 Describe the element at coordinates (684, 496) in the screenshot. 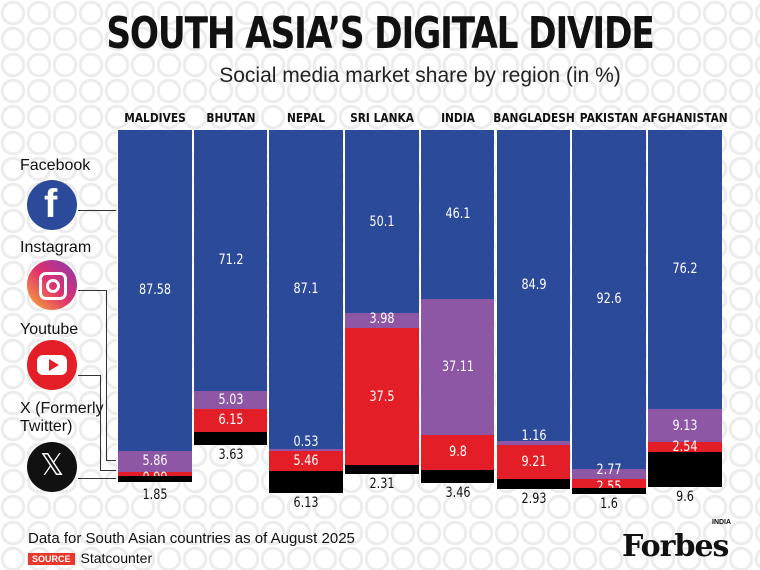

I see `value-label-x: 9.6` at that location.